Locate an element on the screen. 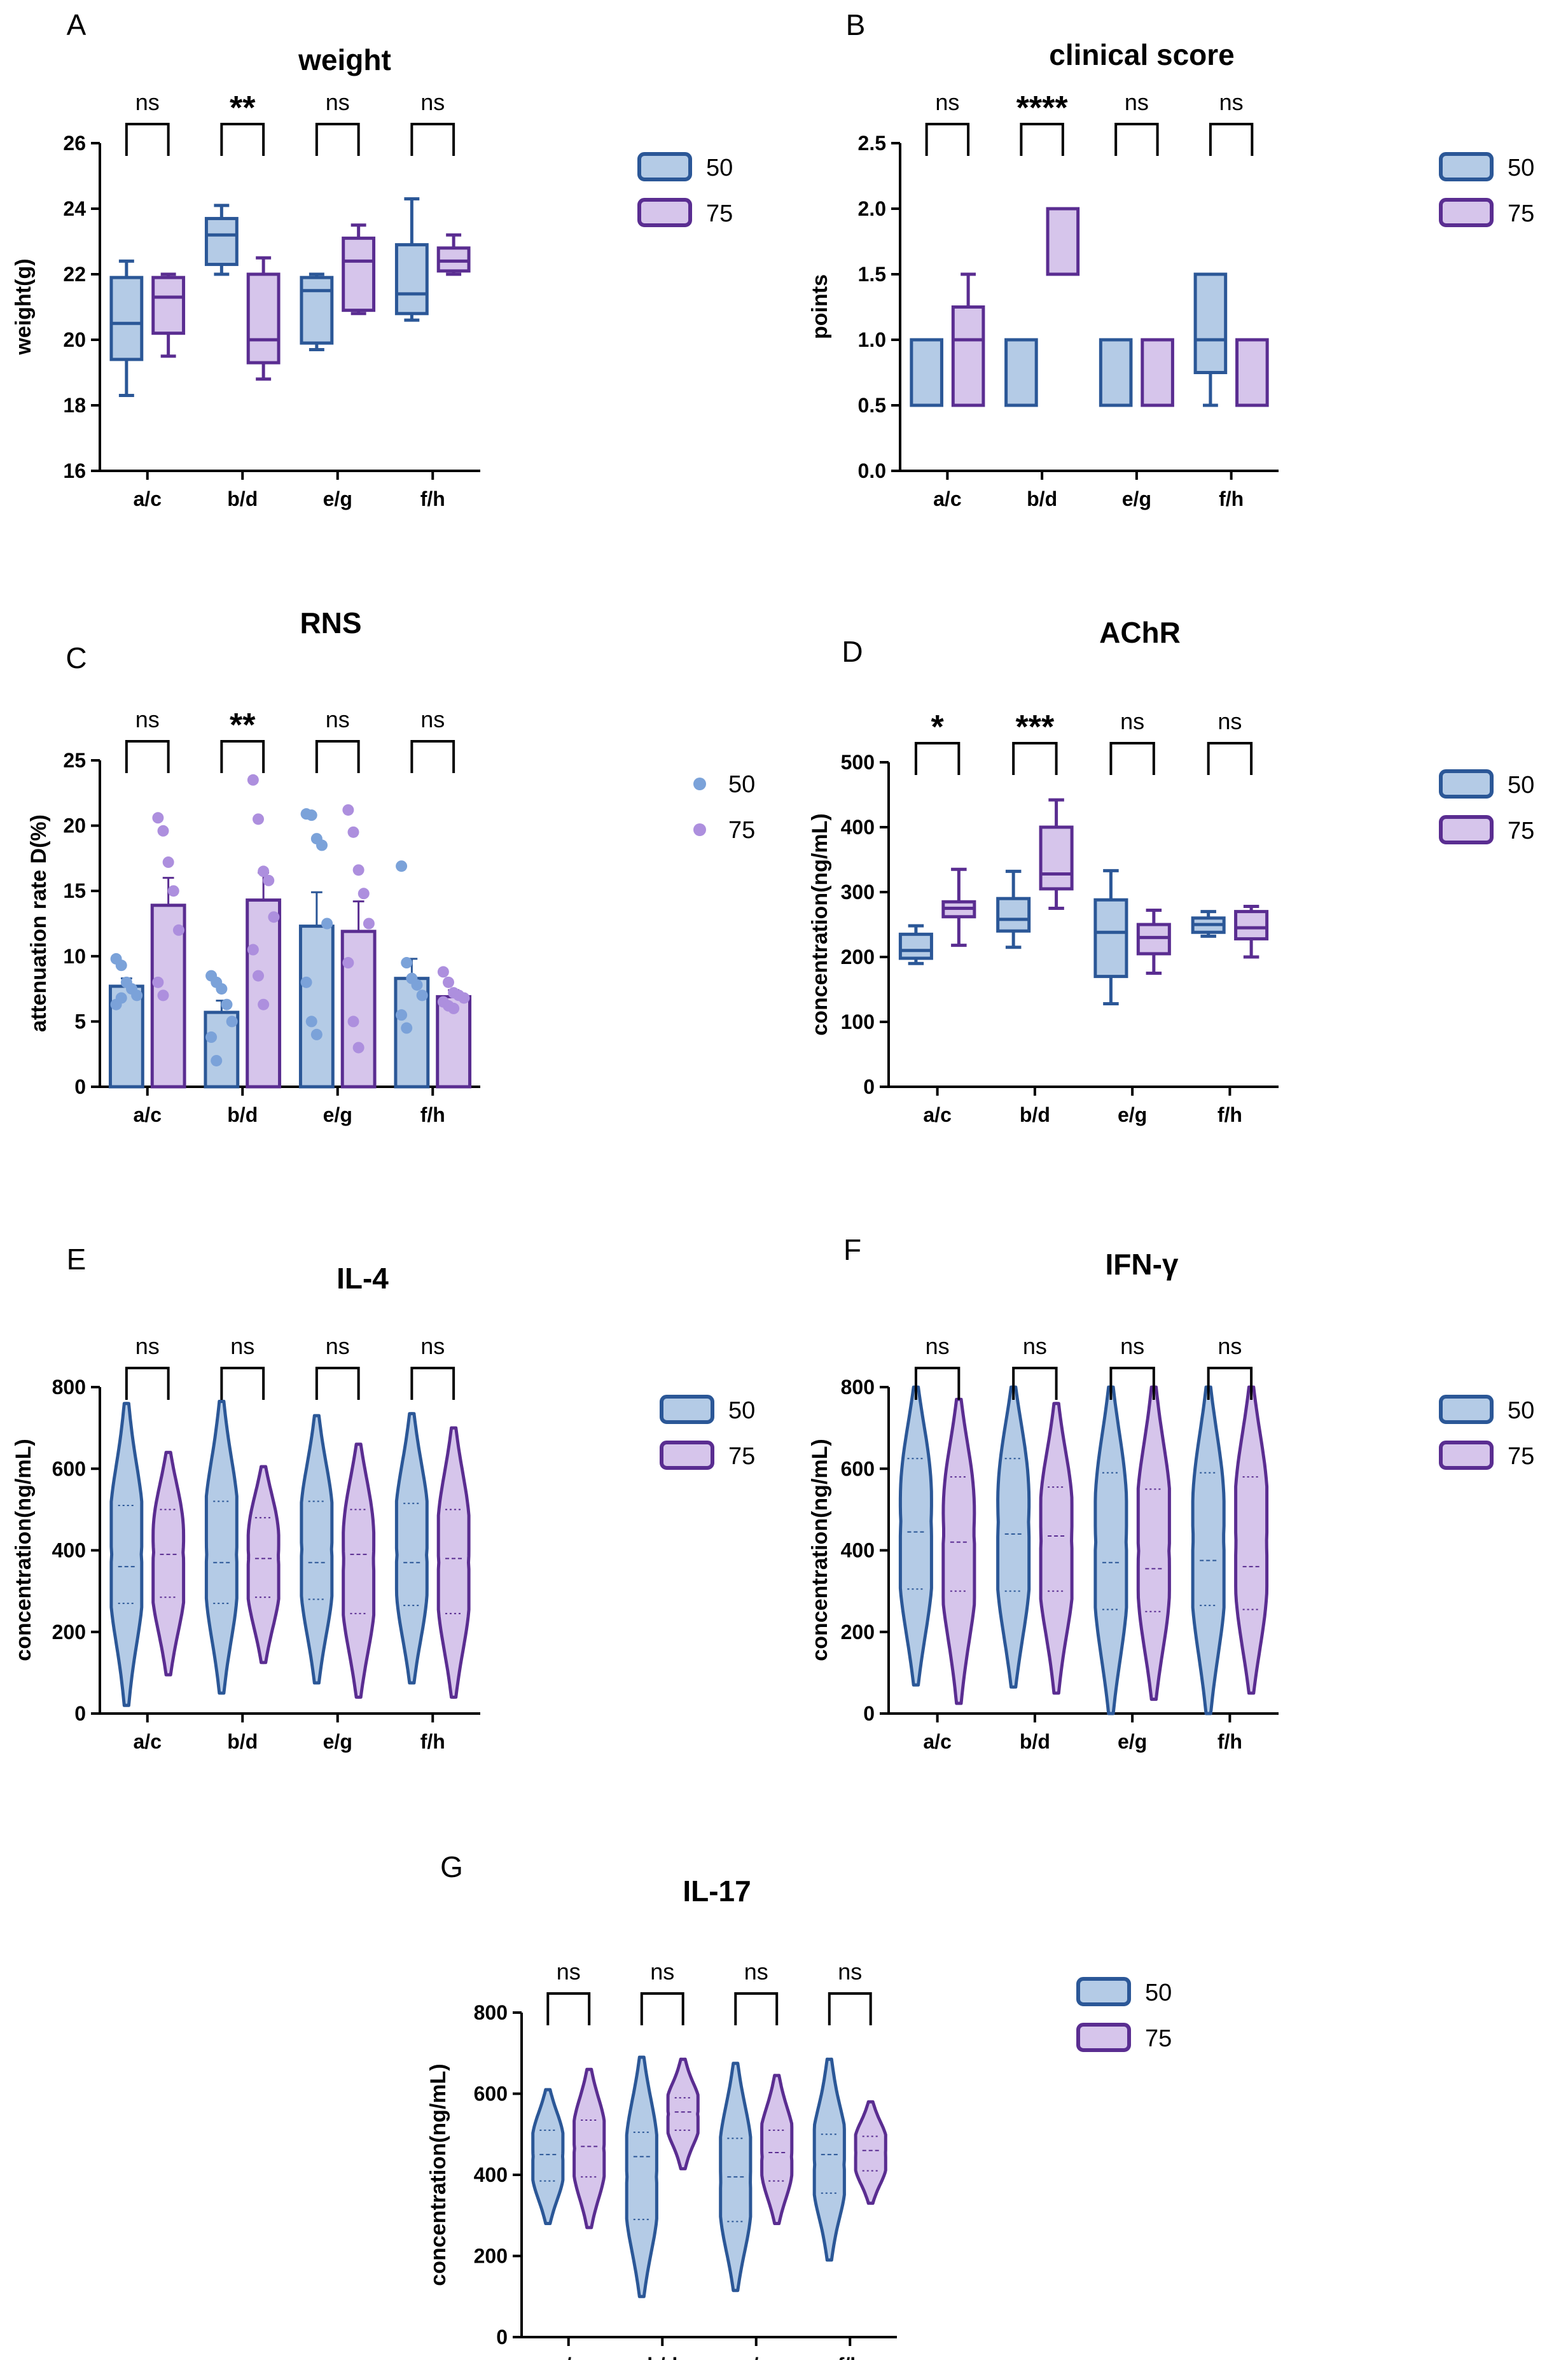 This screenshot has height=2360, width=1568. y-tick-label: 0 is located at coordinates (869, 1086).